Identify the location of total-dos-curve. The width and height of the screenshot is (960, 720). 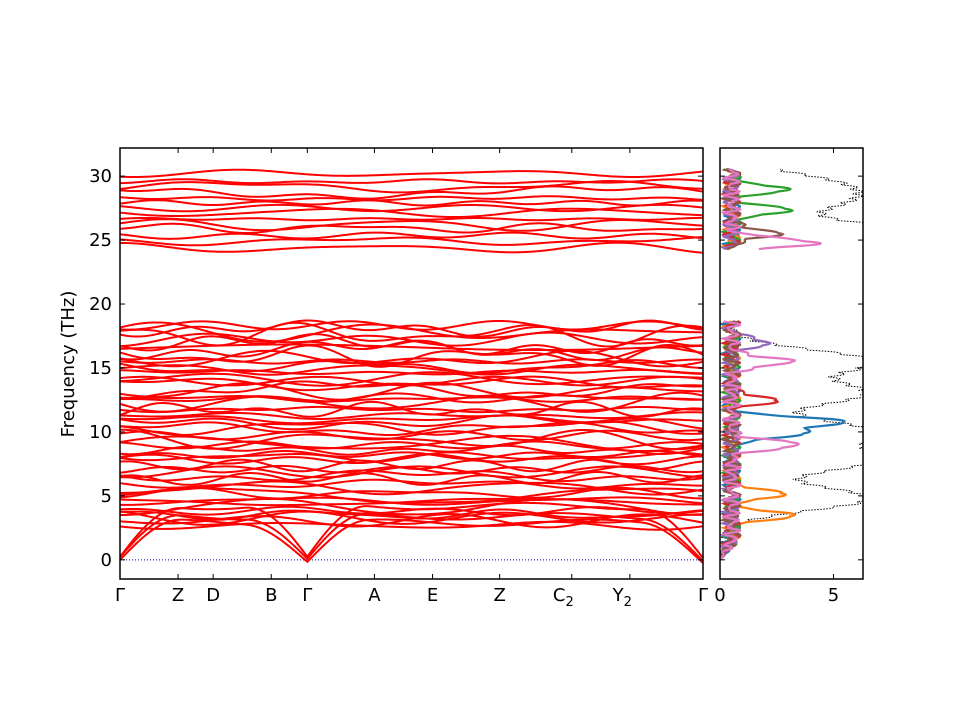
(791, 364).